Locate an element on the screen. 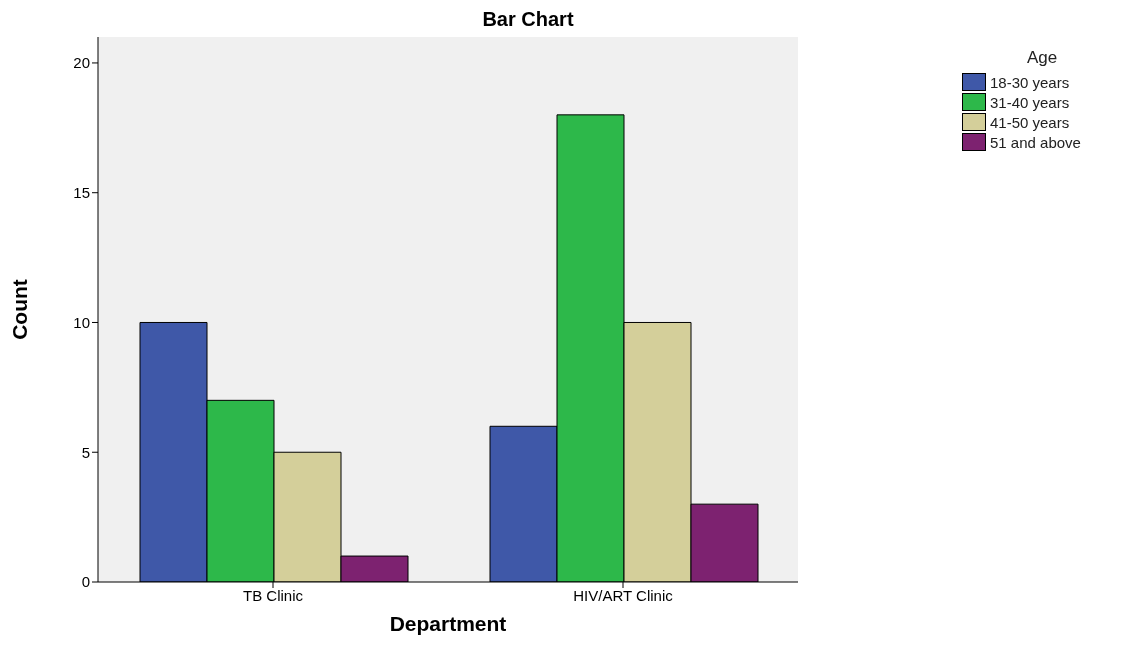 This screenshot has width=1130, height=655. y-tick-label: 5 is located at coordinates (85, 452).